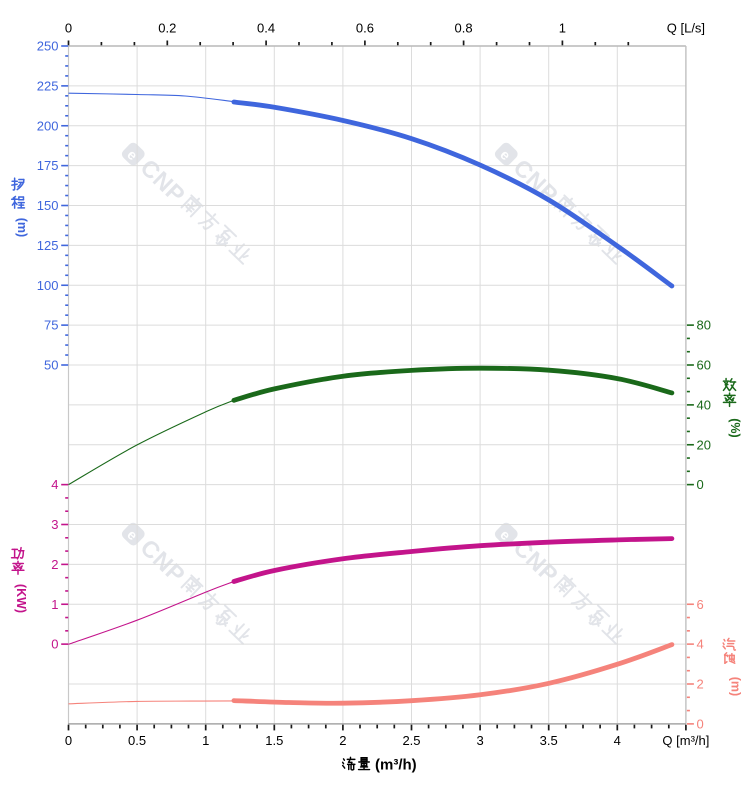 The image size is (752, 797). Describe the element at coordinates (365, 28) in the screenshot. I see `svg-text: 0.6` at that location.